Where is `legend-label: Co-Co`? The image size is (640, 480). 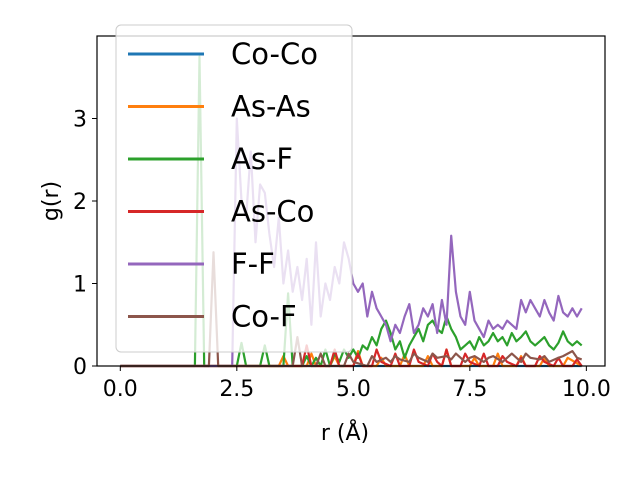 legend-label: Co-Co is located at coordinates (274, 54).